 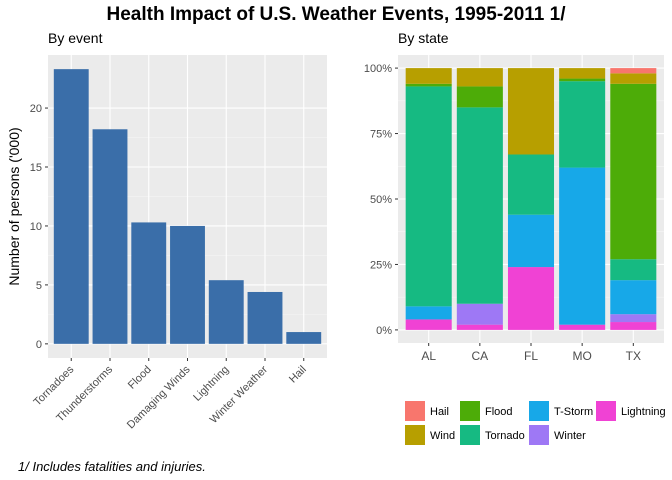 What do you see at coordinates (479, 314) in the screenshot?
I see `segment-ca-winter` at bounding box center [479, 314].